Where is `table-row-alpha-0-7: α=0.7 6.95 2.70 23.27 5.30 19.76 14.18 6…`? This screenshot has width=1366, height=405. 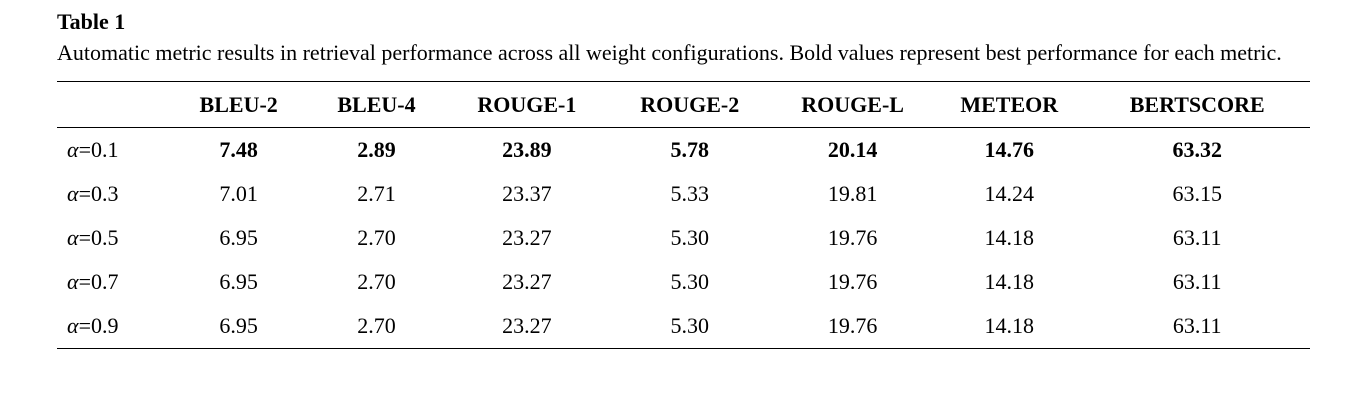 table-row-alpha-0-7: α=0.7 6.95 2.70 23.27 5.30 19.76 14.18 6… is located at coordinates (683, 282).